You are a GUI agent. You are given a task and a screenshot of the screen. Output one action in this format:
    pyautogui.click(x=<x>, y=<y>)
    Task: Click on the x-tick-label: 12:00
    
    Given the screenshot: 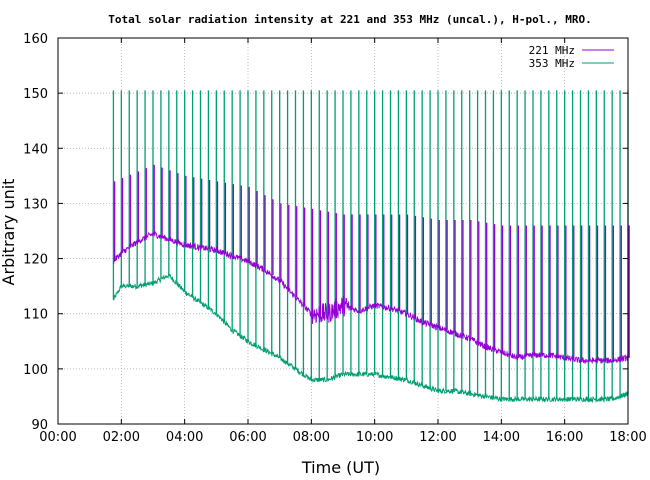 What is the action you would take?
    pyautogui.click(x=437, y=437)
    